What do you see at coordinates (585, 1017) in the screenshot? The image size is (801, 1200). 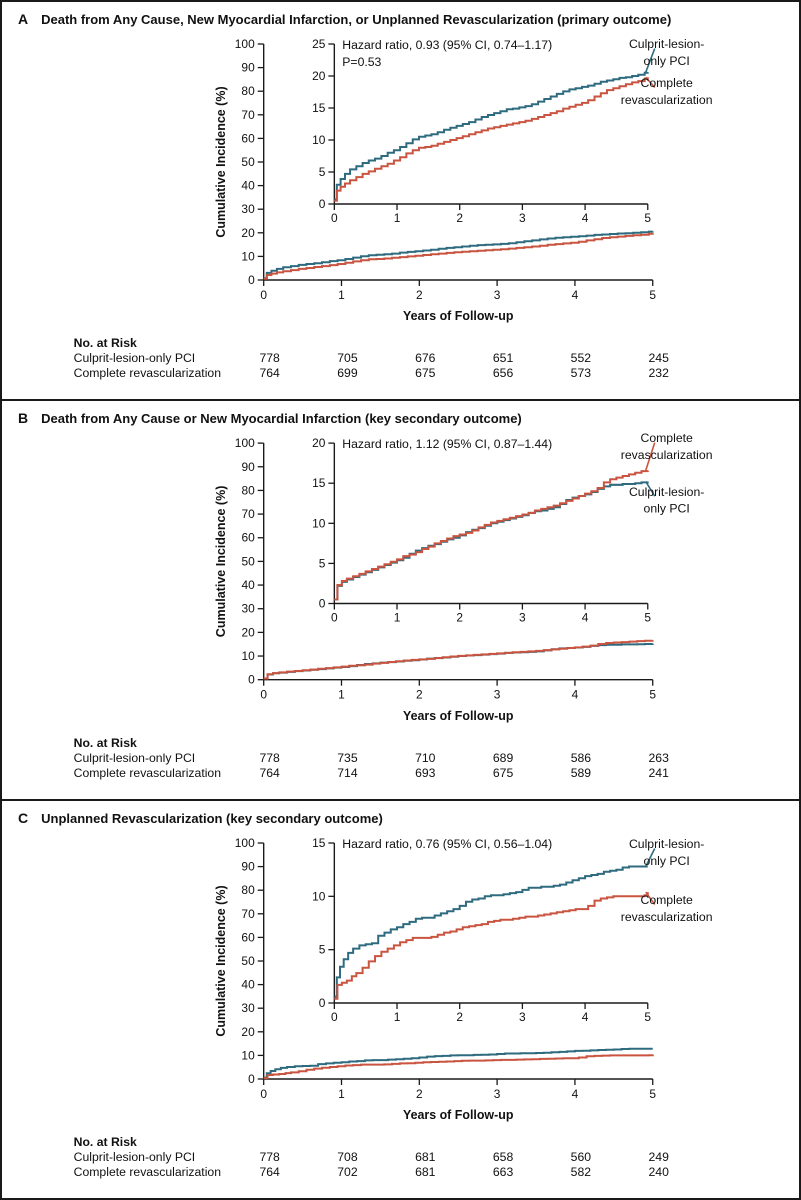 I see `inset-x-tick-label: 4` at bounding box center [585, 1017].